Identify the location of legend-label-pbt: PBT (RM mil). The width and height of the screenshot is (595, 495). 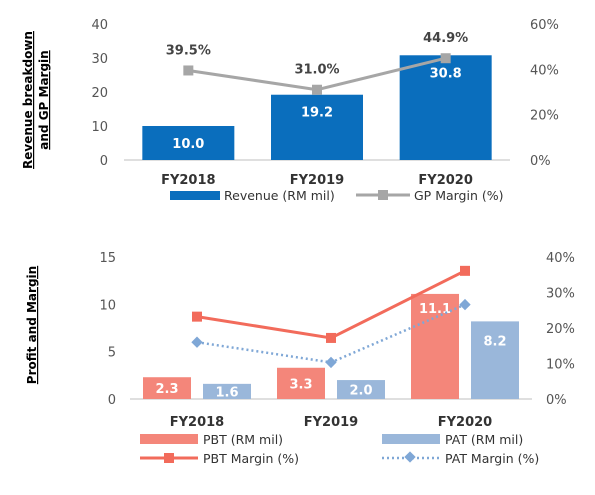
(243, 439).